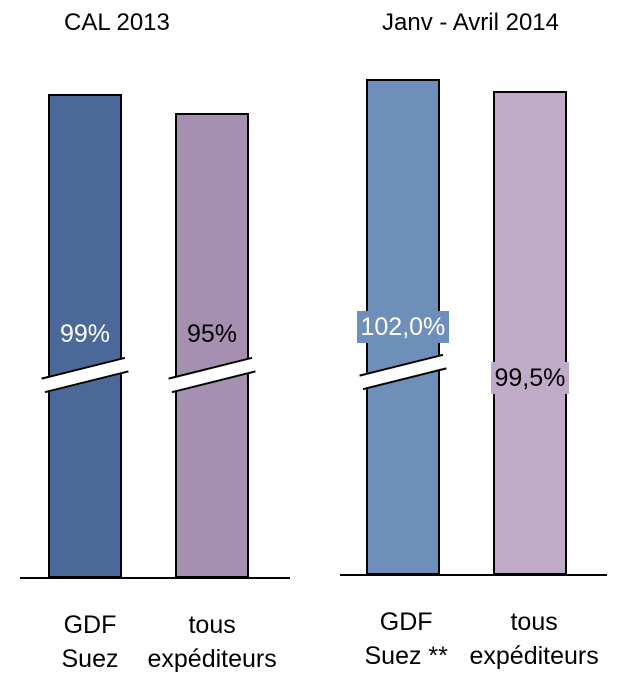 This screenshot has width=621, height=678. Describe the element at coordinates (530, 332) in the screenshot. I see `bar-janv-avril-2014-tous-exp-diteurs` at that location.